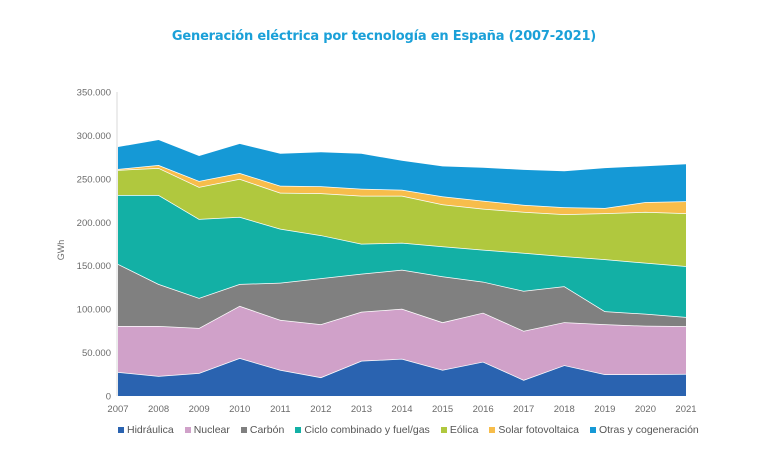 This screenshot has width=768, height=457. What do you see at coordinates (464, 430) in the screenshot?
I see `legend-label: Eólica` at bounding box center [464, 430].